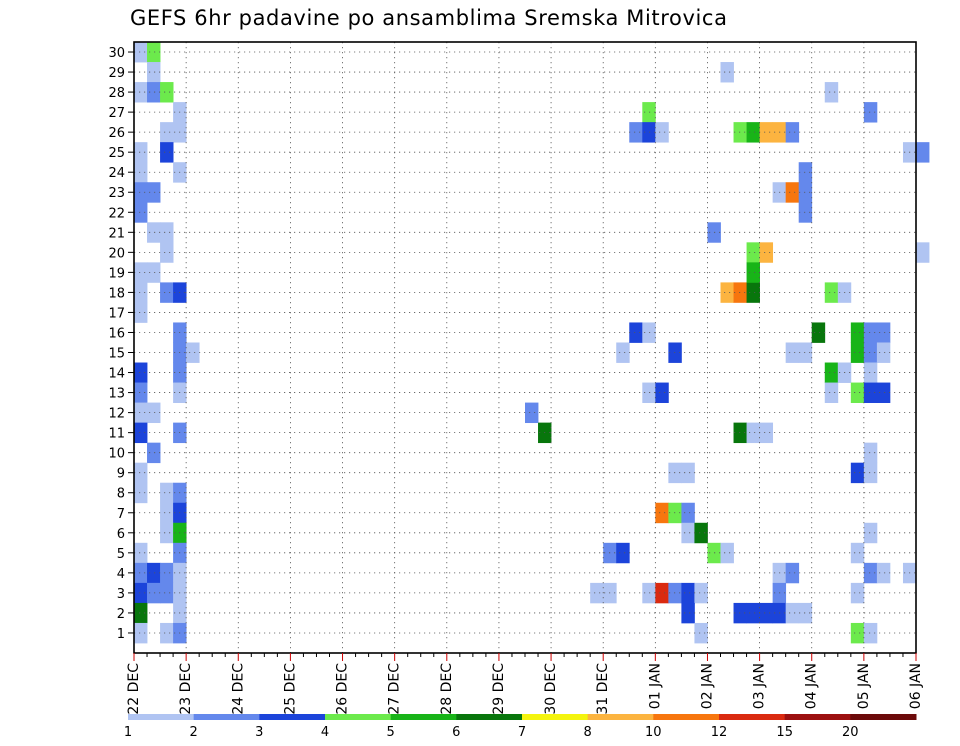 The image size is (960, 746). I want to click on x-tick-label: 03 JAN, so click(760, 686).